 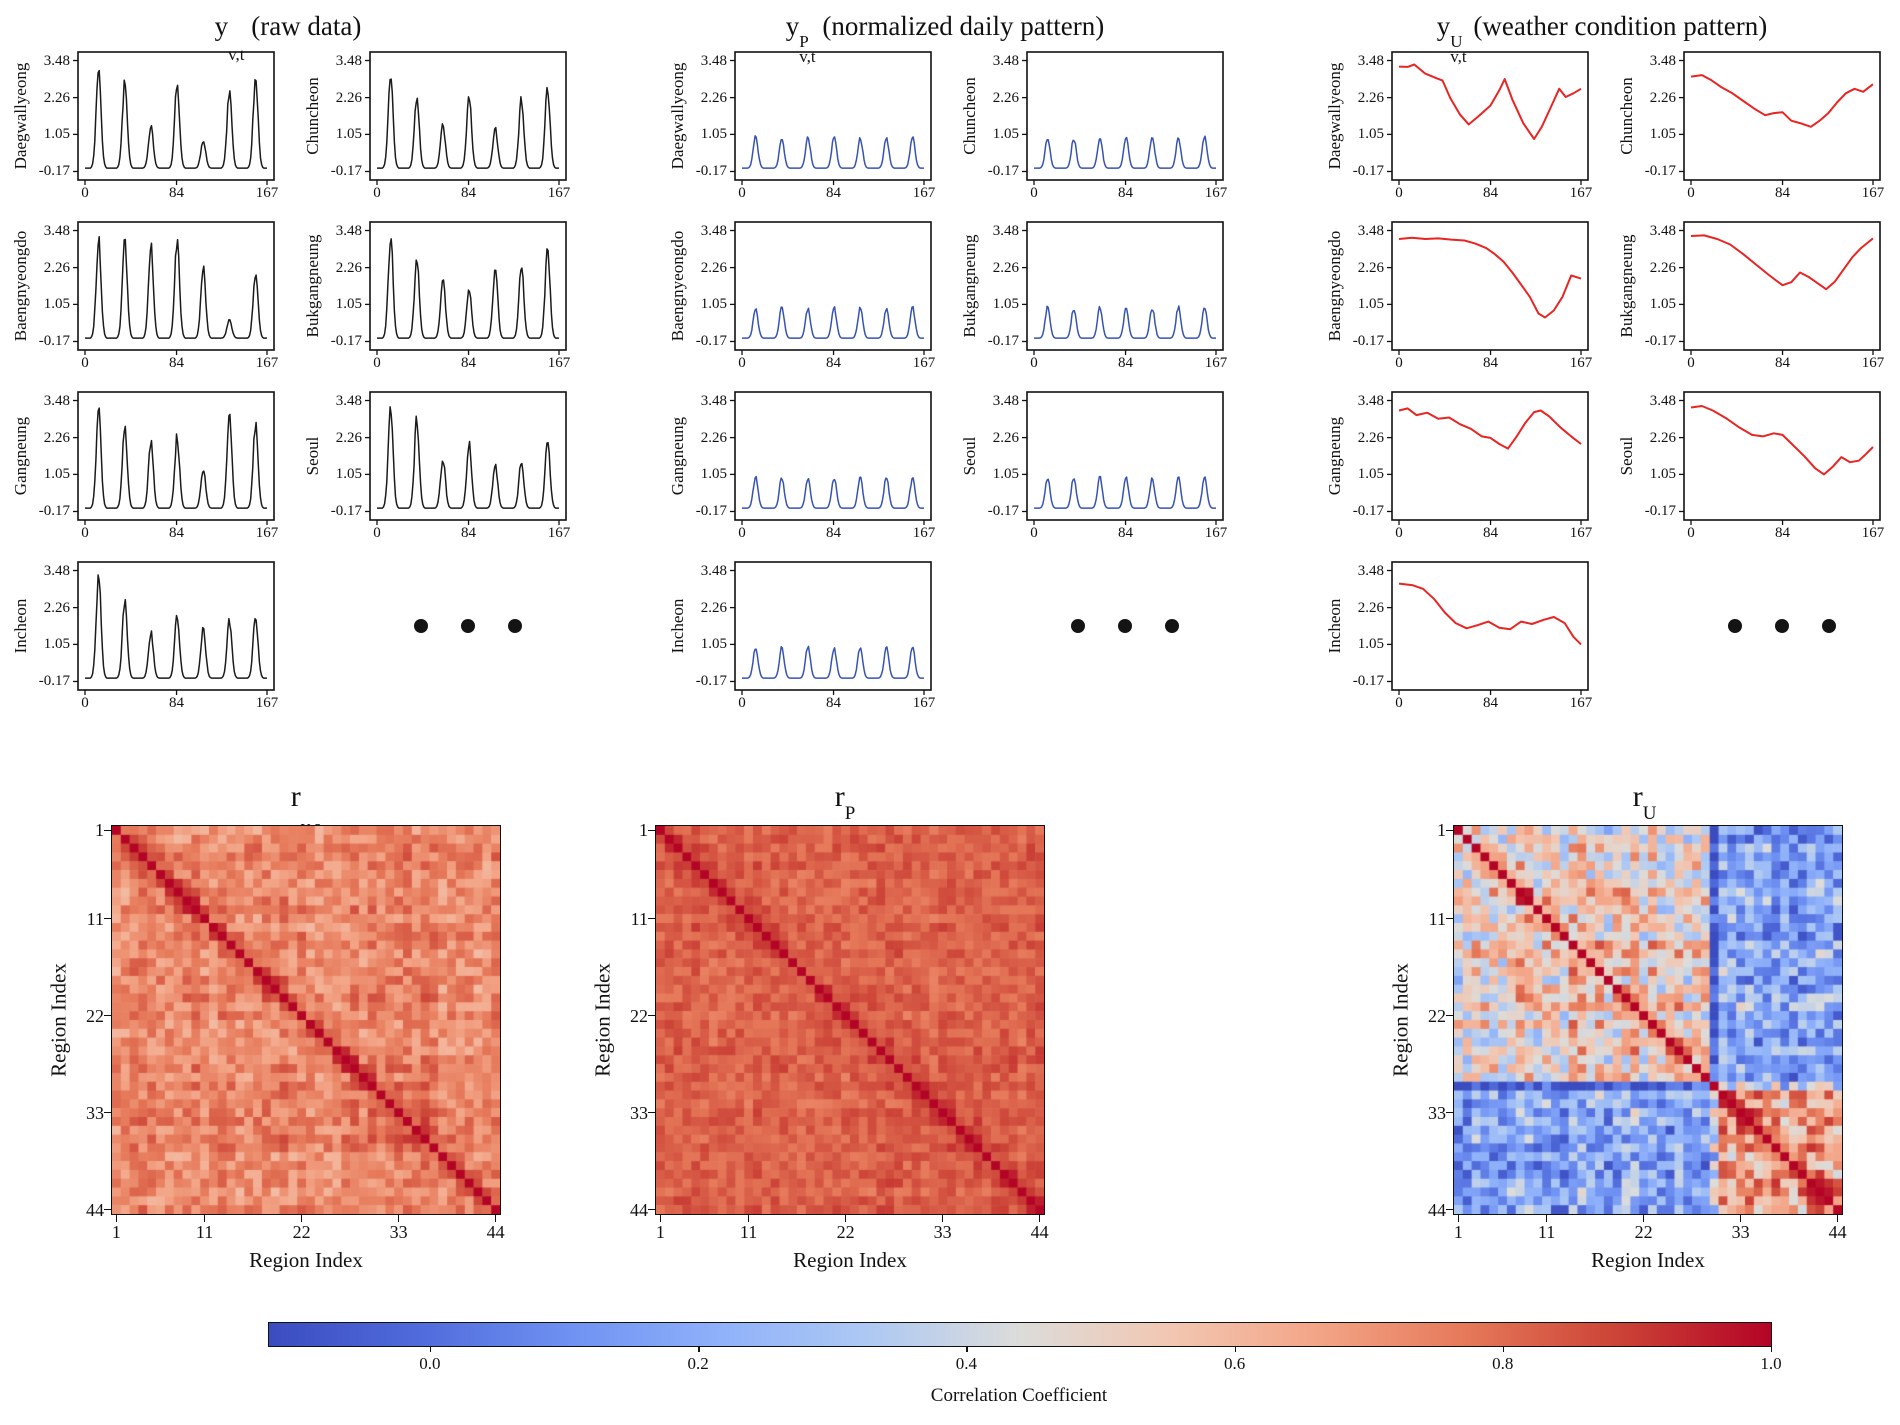 I want to click on y-axis-label: Region Index, so click(x=1400, y=1020).